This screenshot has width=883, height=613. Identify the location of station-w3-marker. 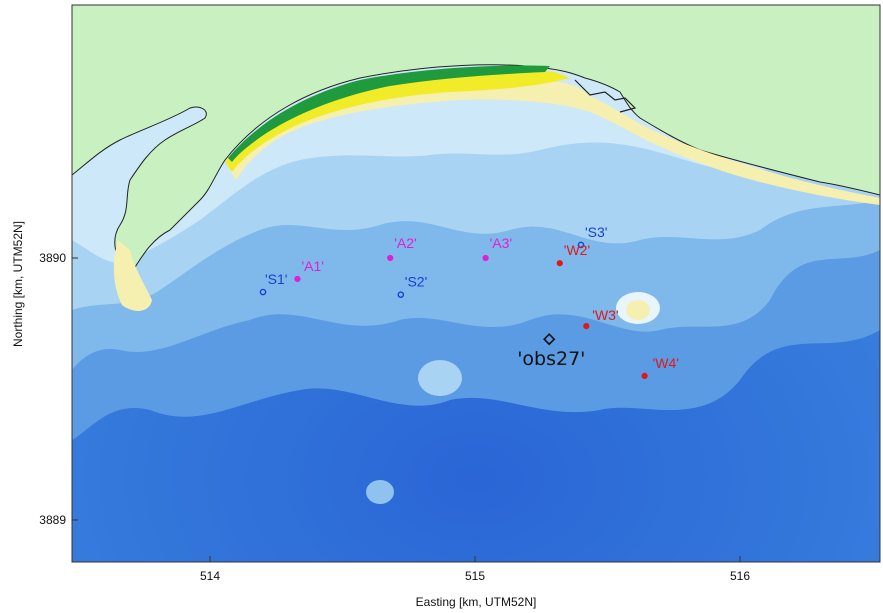
(586, 326).